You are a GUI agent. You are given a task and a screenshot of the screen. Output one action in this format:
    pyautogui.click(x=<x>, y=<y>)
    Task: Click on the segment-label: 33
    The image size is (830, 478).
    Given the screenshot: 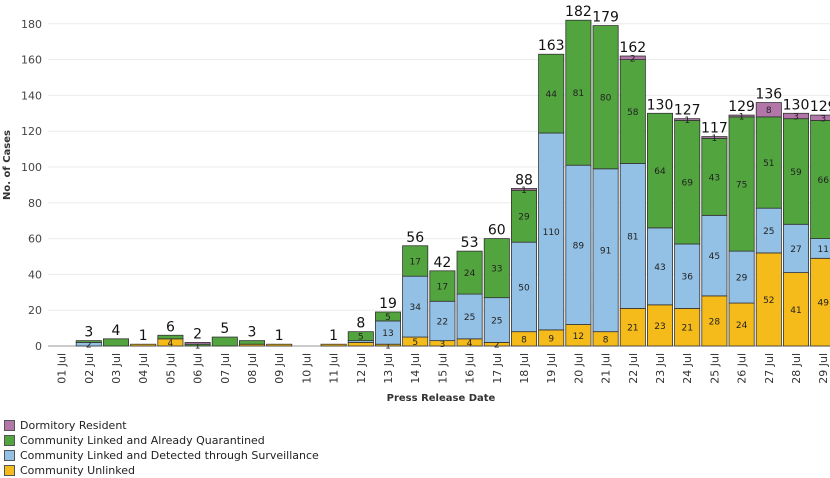 What is the action you would take?
    pyautogui.click(x=496, y=270)
    